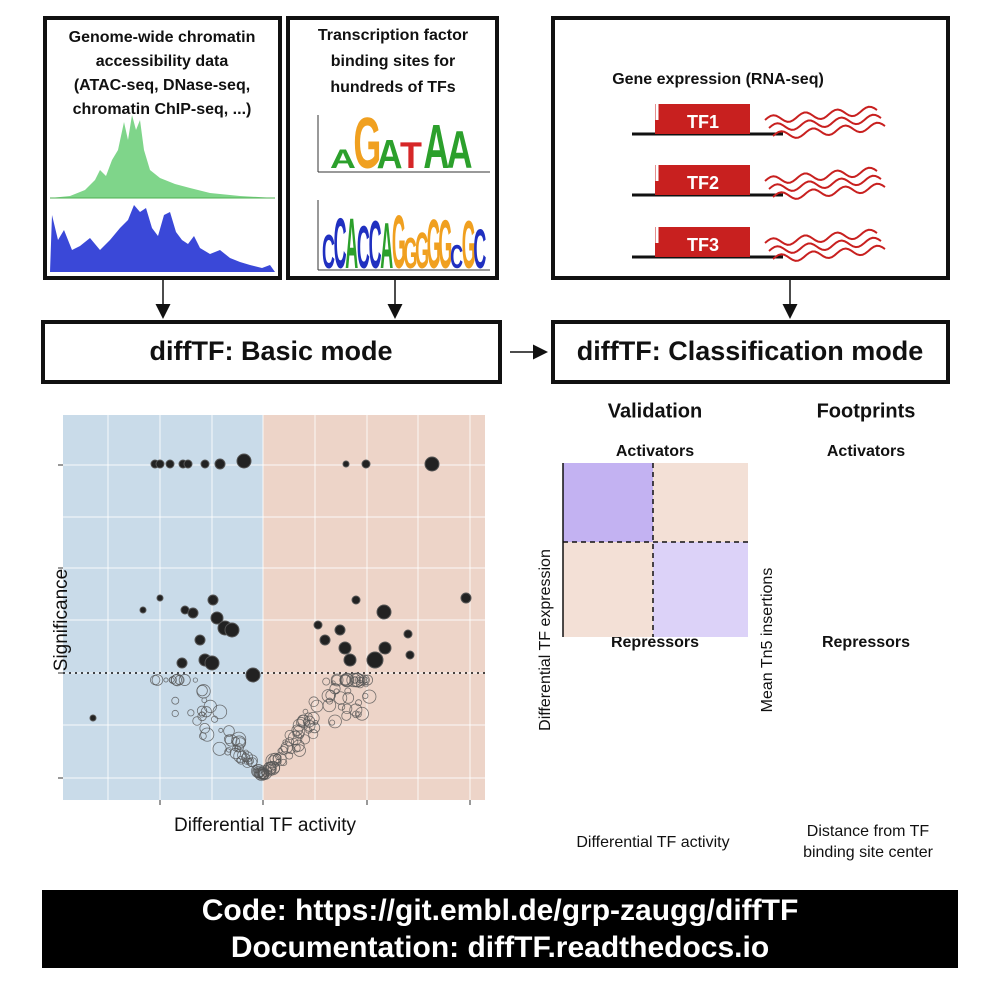 This screenshot has width=996, height=996. Describe the element at coordinates (655, 411) in the screenshot. I see `section-title: Validation` at that location.